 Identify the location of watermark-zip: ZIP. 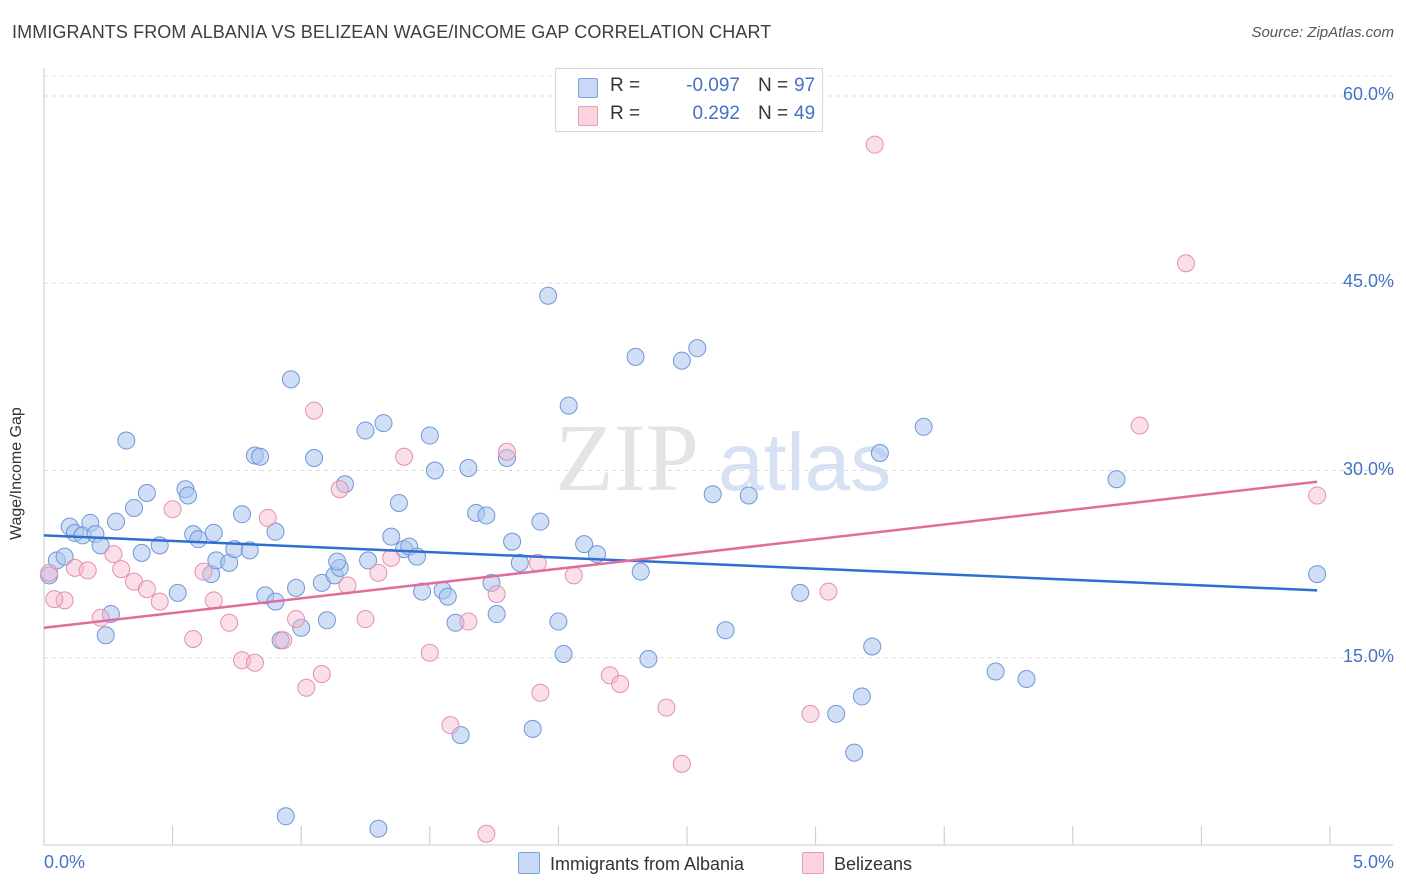
(627, 457).